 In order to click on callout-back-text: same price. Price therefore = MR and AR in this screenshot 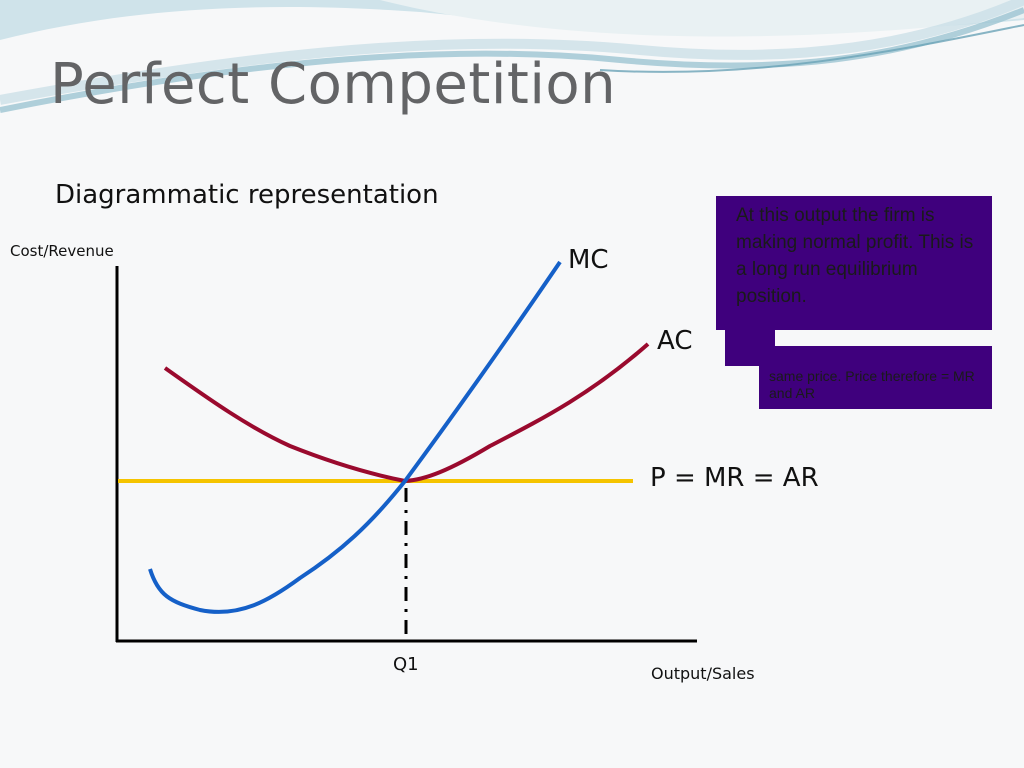, I will do `click(872, 384)`.